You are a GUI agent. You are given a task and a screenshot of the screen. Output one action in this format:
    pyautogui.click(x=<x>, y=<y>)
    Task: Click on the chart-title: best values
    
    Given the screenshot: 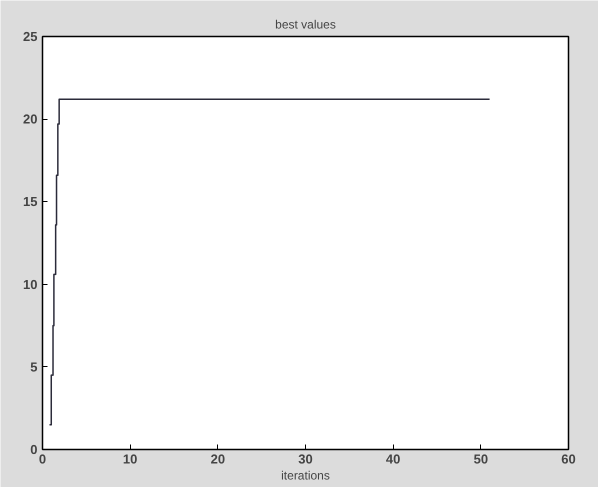 What is the action you would take?
    pyautogui.click(x=305, y=25)
    